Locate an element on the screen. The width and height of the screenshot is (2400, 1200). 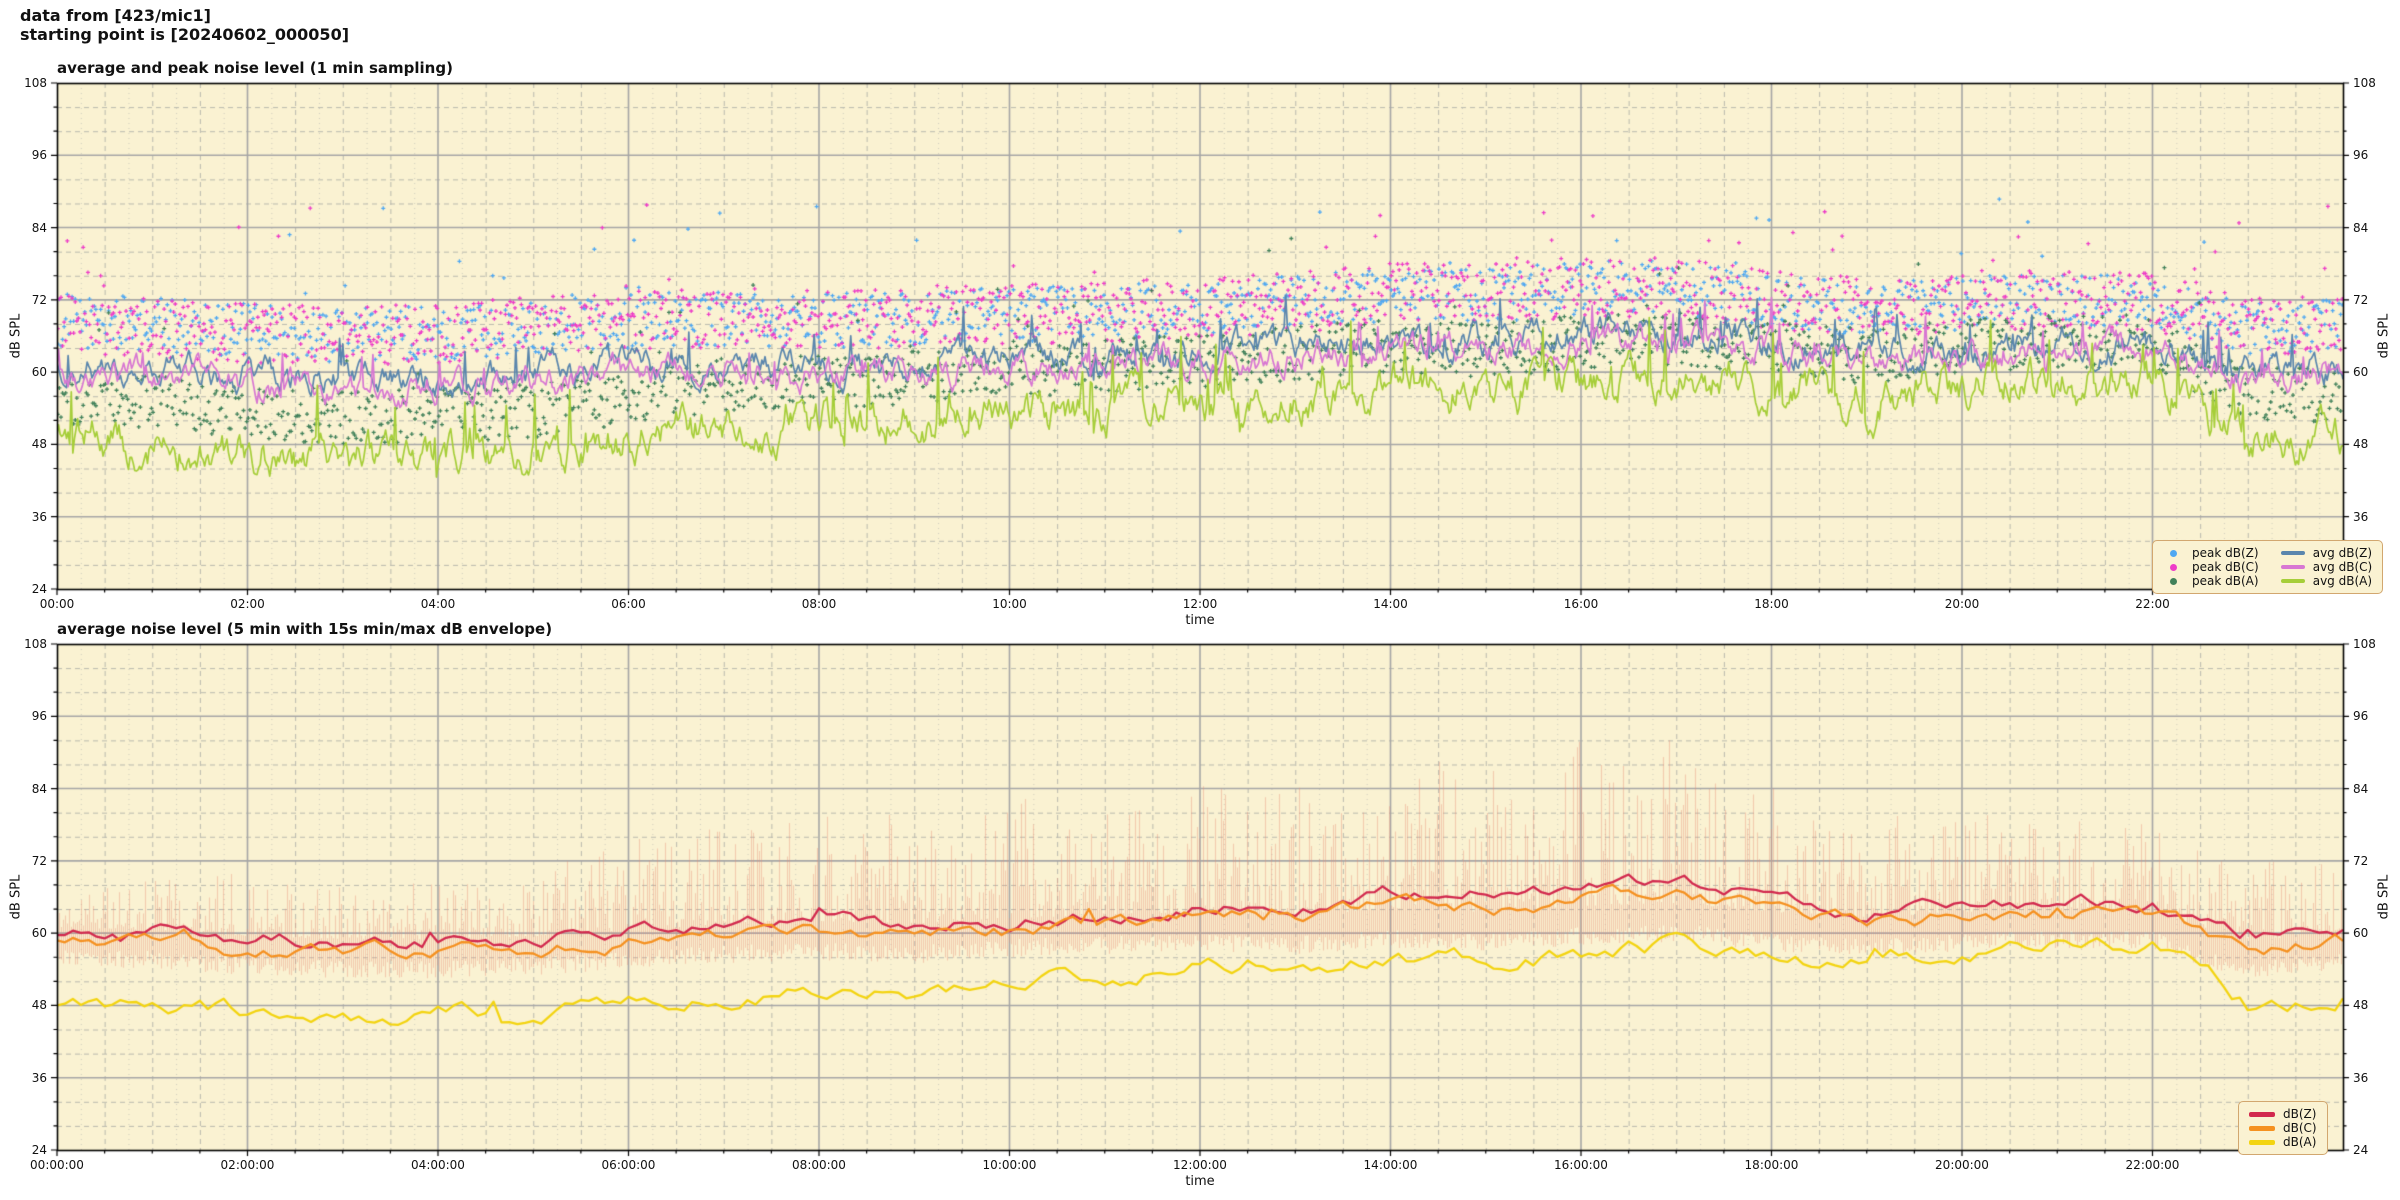
peak-dba-marker-icon is located at coordinates (2173, 581).